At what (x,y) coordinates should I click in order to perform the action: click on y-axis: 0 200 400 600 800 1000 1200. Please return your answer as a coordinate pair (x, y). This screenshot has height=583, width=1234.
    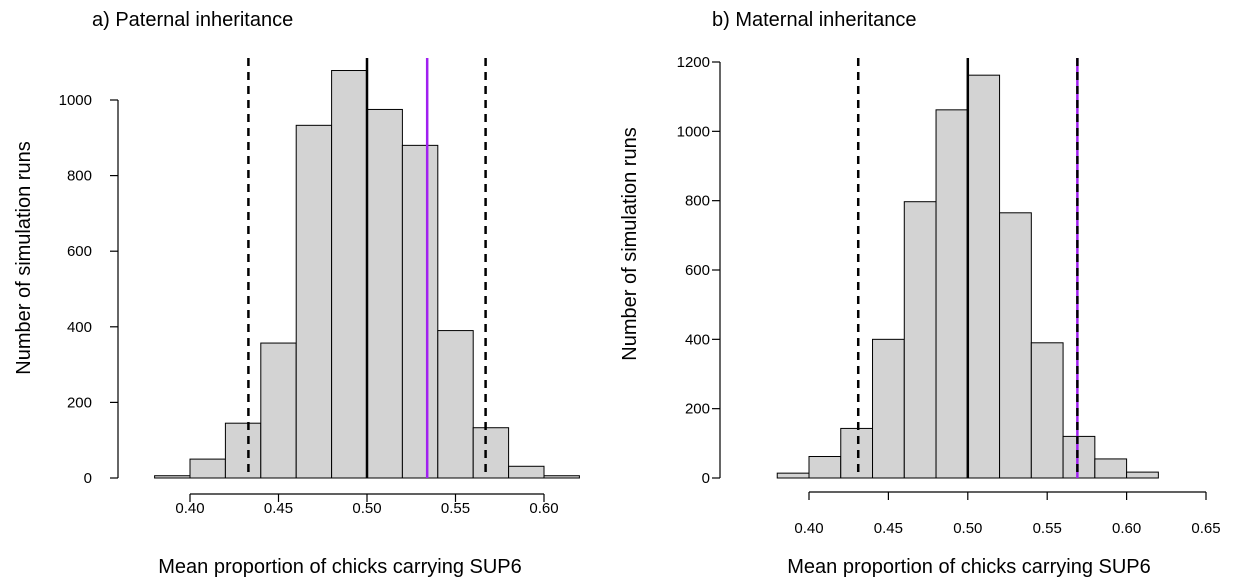
    Looking at the image, I should click on (699, 270).